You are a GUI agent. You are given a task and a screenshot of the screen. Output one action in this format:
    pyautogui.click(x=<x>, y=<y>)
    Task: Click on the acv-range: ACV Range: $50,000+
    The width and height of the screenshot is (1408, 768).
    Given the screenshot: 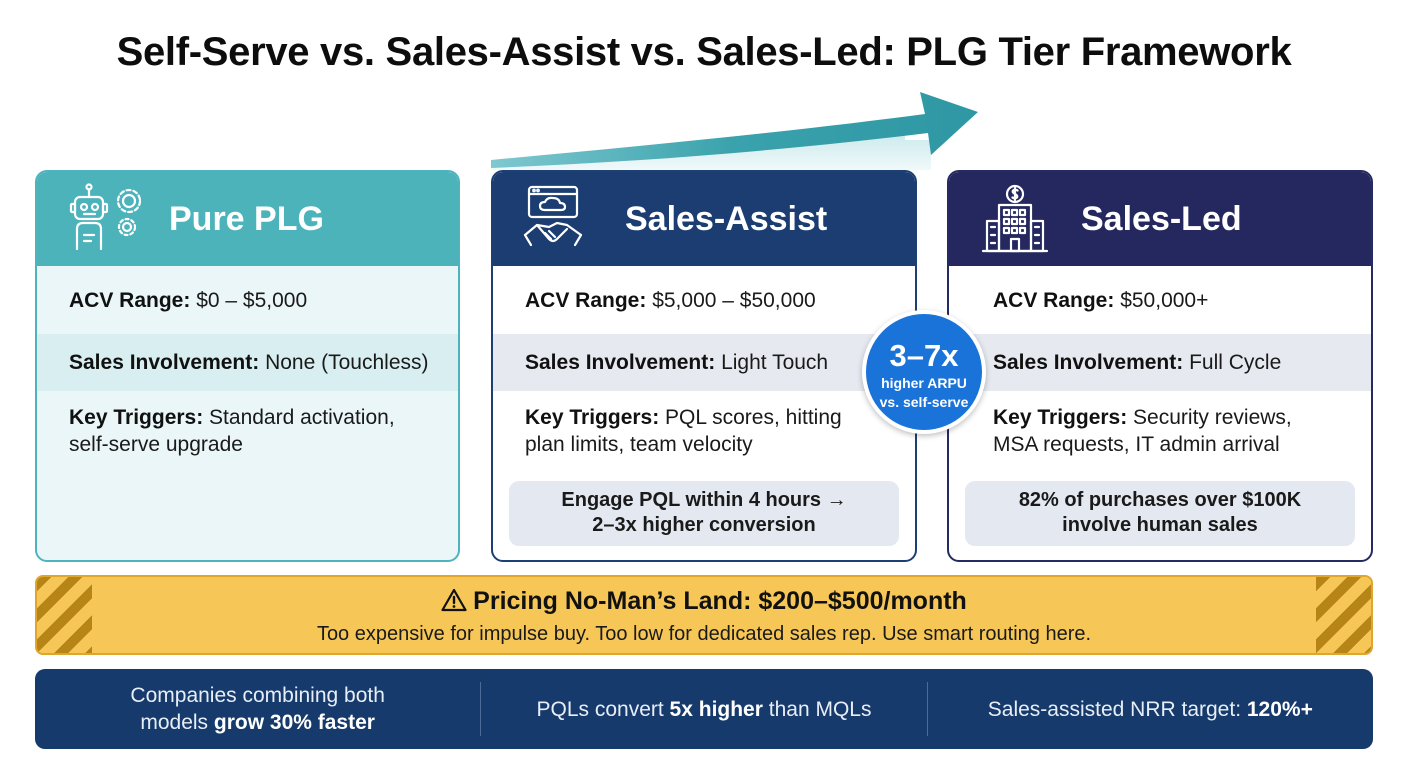 What is the action you would take?
    pyautogui.click(x=1101, y=300)
    